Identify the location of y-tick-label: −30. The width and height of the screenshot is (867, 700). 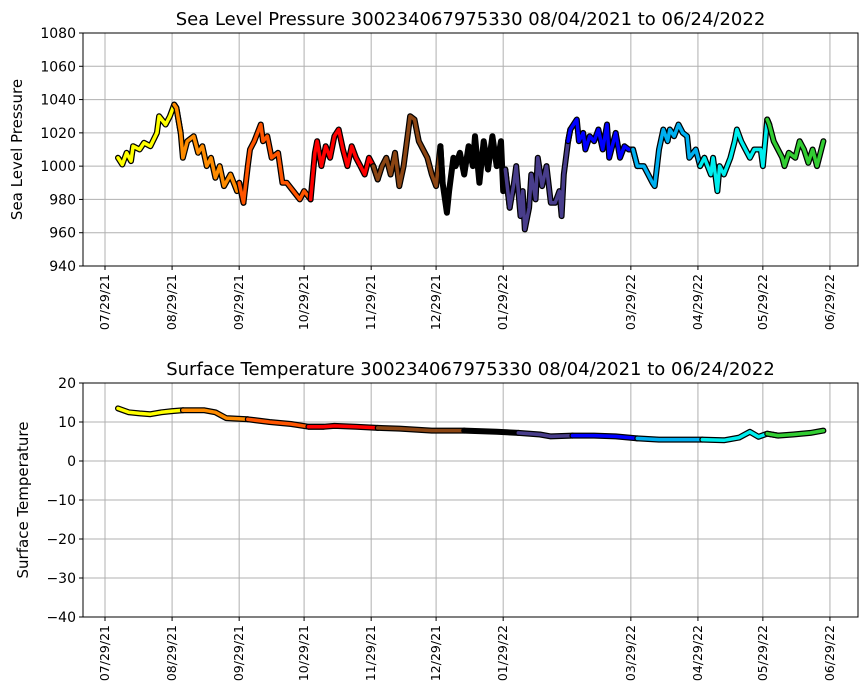
(61, 579).